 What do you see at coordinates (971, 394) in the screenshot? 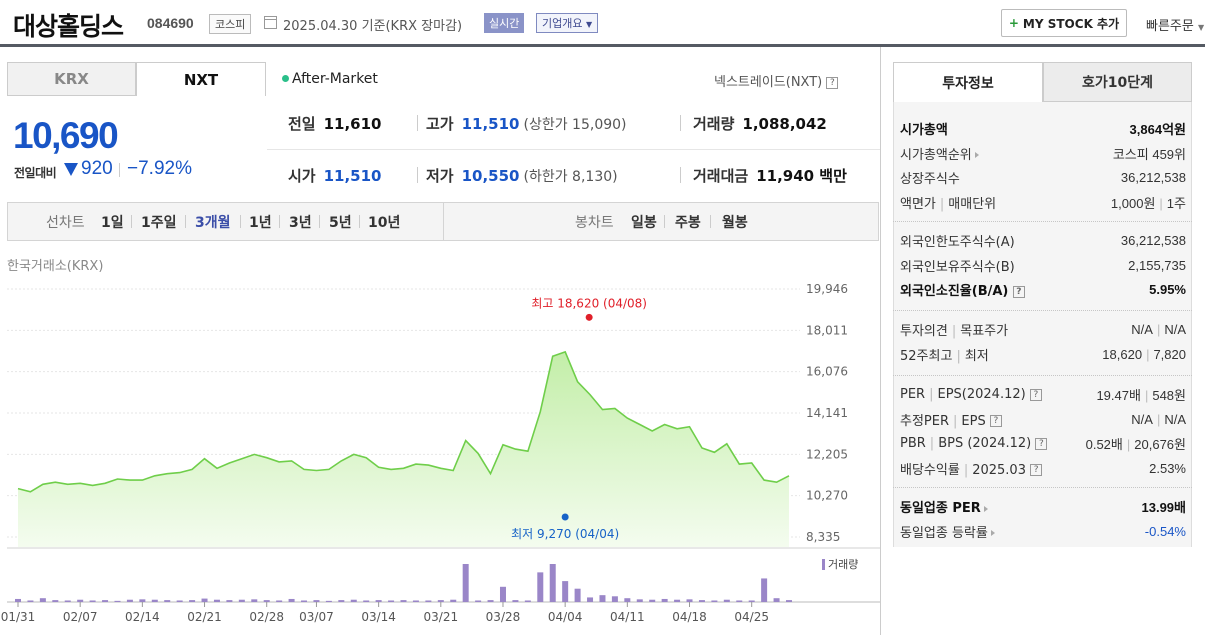
I see `info-label: PER | EPS(2024.12) ?` at bounding box center [971, 394].